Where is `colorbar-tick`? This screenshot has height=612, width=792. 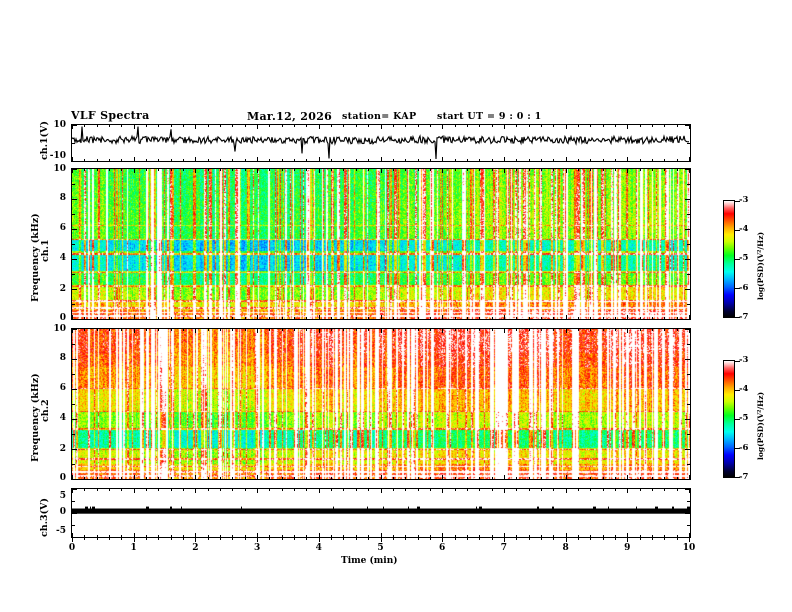 colorbar-tick is located at coordinates (737, 317).